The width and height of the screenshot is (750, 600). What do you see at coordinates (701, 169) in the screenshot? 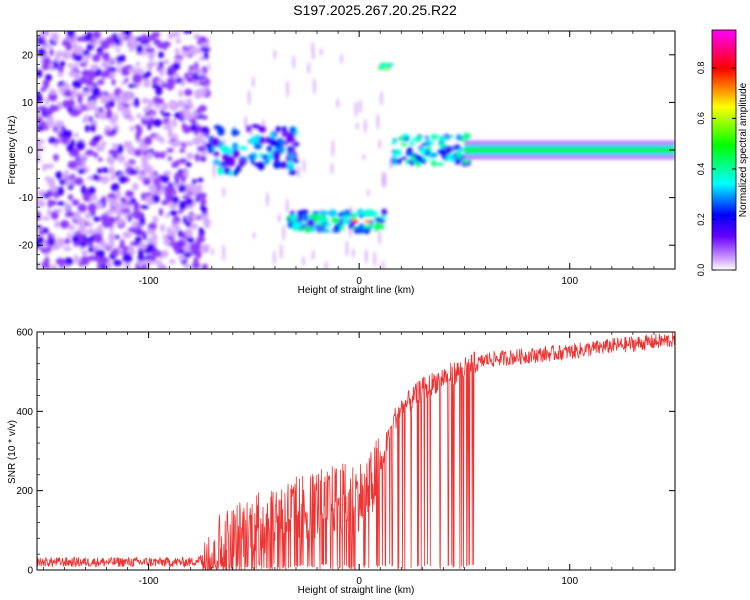
I see `colorbar-tick-label: 0.4` at bounding box center [701, 169].